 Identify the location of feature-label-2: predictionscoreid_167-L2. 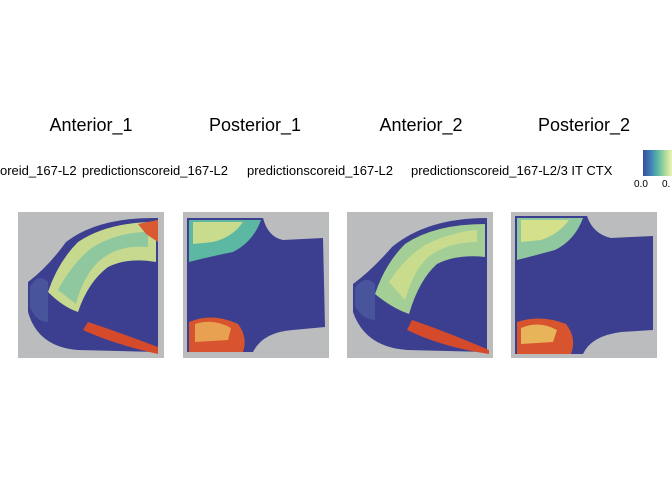
(161, 172).